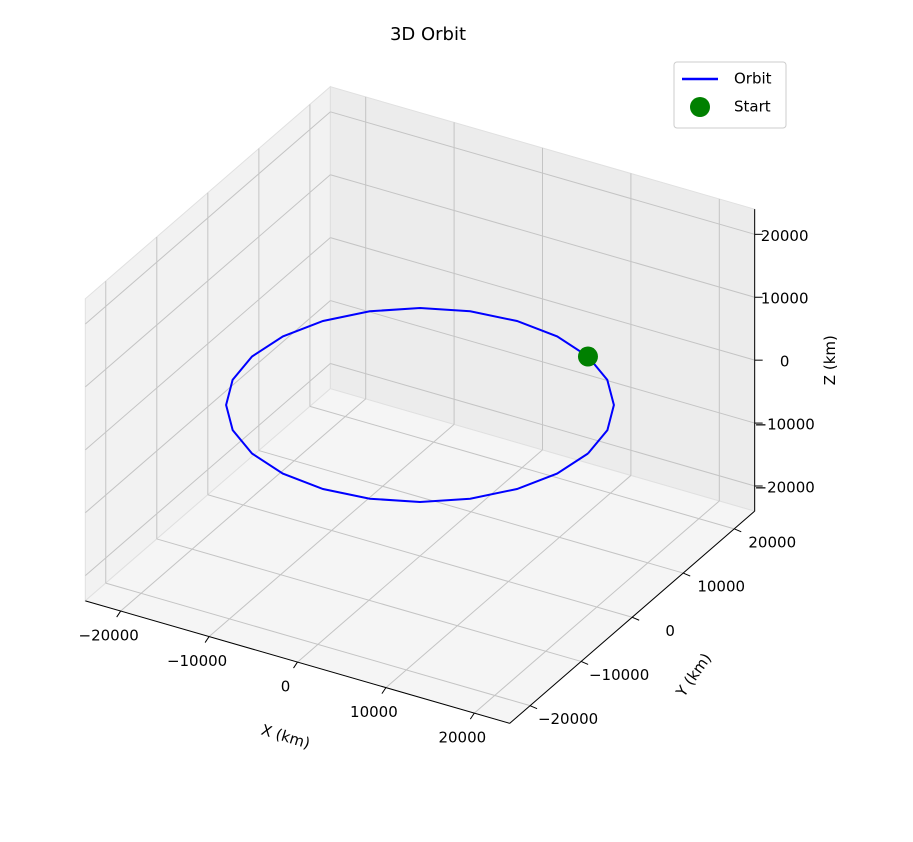 This screenshot has width=913, height=842. Describe the element at coordinates (785, 425) in the screenshot. I see `z-tick-label: −10000` at that location.